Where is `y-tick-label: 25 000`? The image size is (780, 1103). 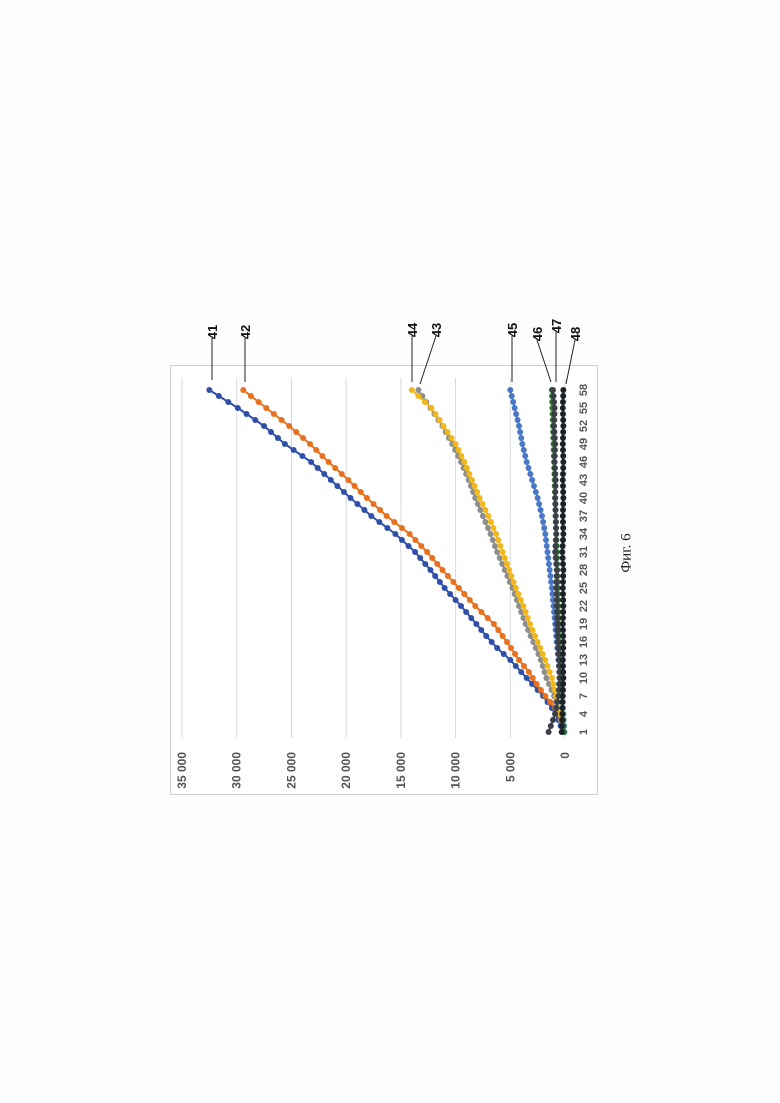
y-tick-label: 25 000 is located at coordinates (291, 770).